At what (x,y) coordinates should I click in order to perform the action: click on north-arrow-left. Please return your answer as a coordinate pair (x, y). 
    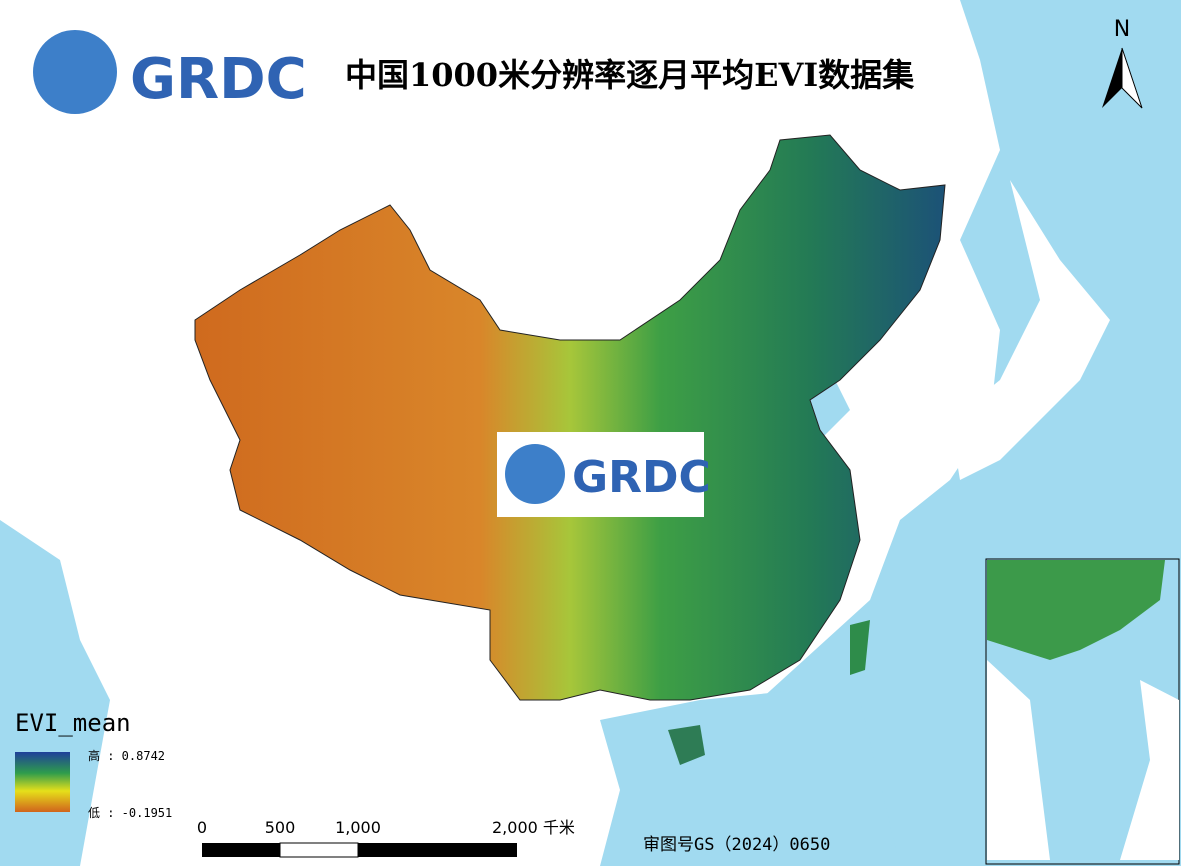
    Looking at the image, I should click on (1112, 78).